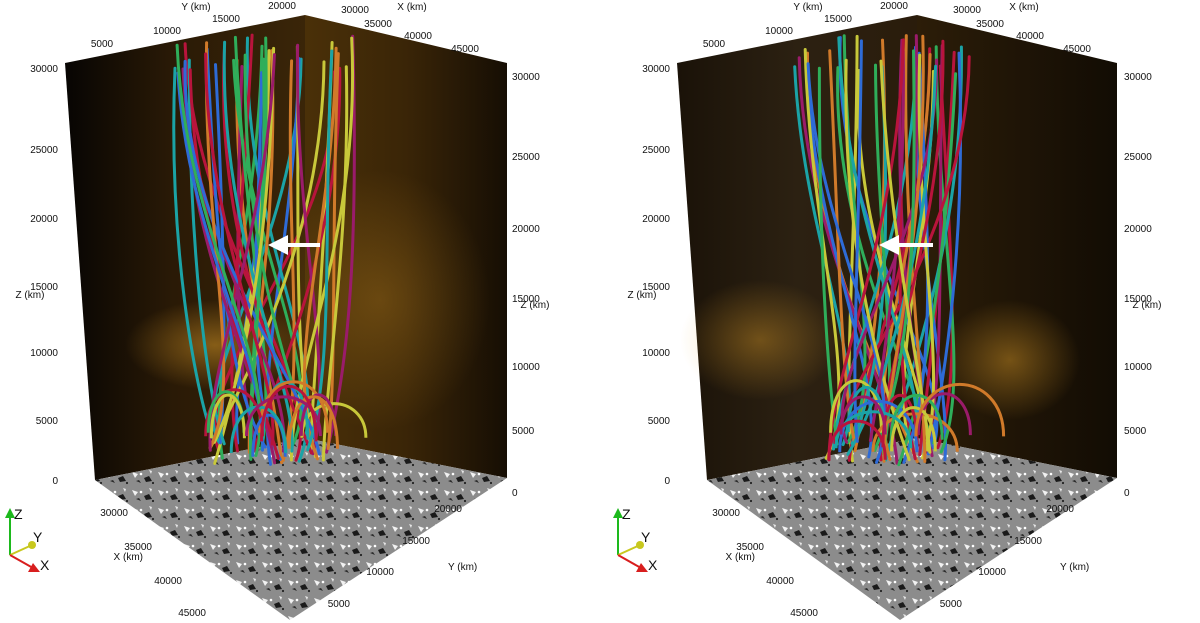  Describe the element at coordinates (635, 539) in the screenshot. I see `right-triad: Z Y X` at that location.